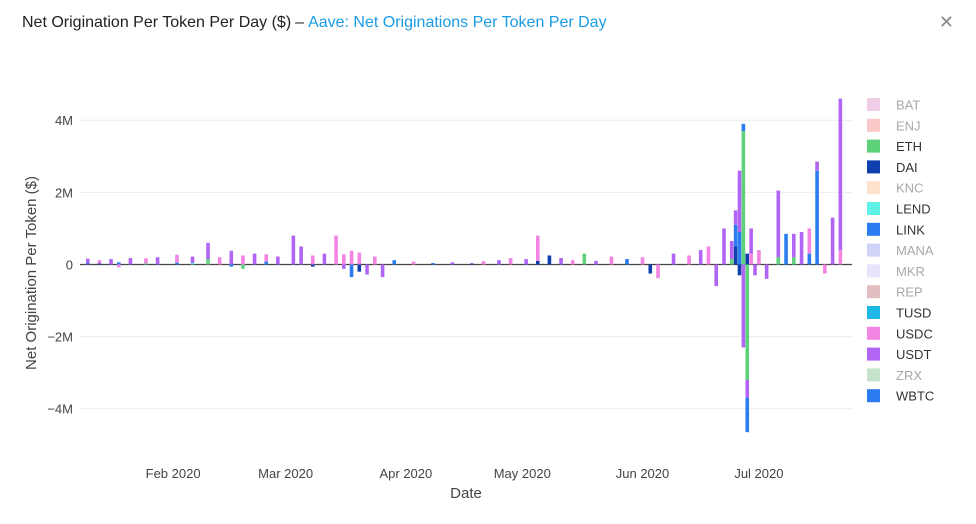 The width and height of the screenshot is (976, 524). I want to click on legend-item-mkr: MKR, so click(896, 271).